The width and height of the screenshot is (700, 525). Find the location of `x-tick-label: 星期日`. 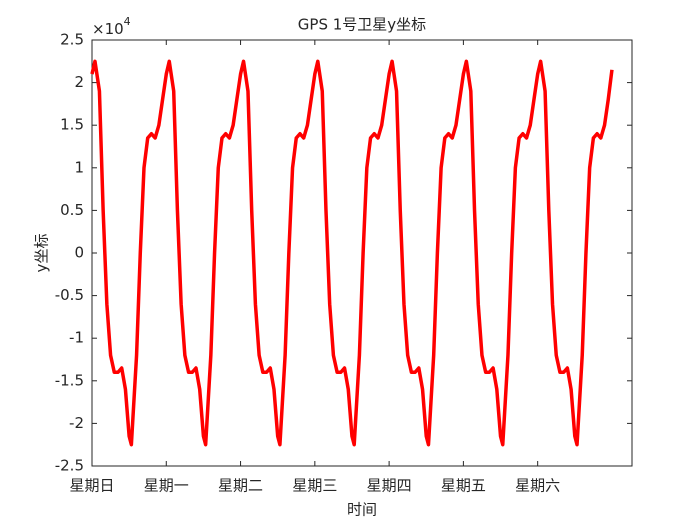

x-tick-label: 星期日 is located at coordinates (91, 486).